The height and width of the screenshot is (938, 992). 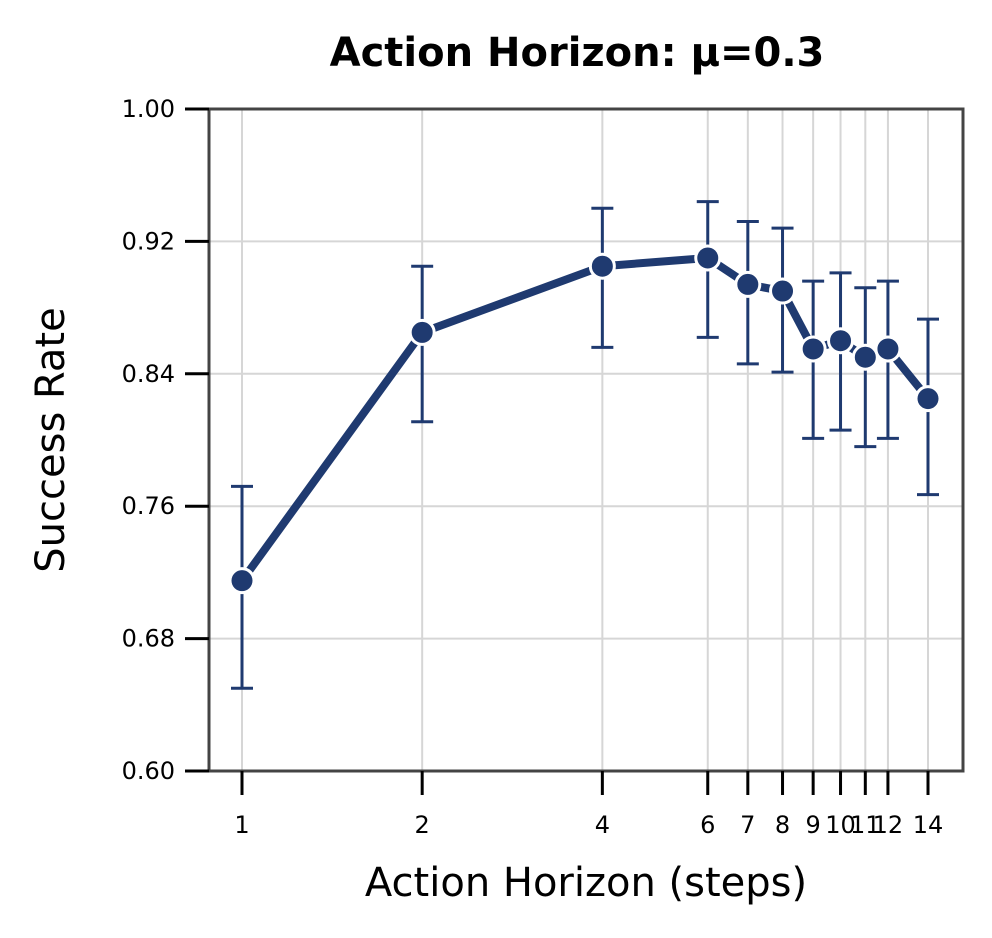 What do you see at coordinates (148, 374) in the screenshot?
I see `y-tick-label: 0.84` at bounding box center [148, 374].